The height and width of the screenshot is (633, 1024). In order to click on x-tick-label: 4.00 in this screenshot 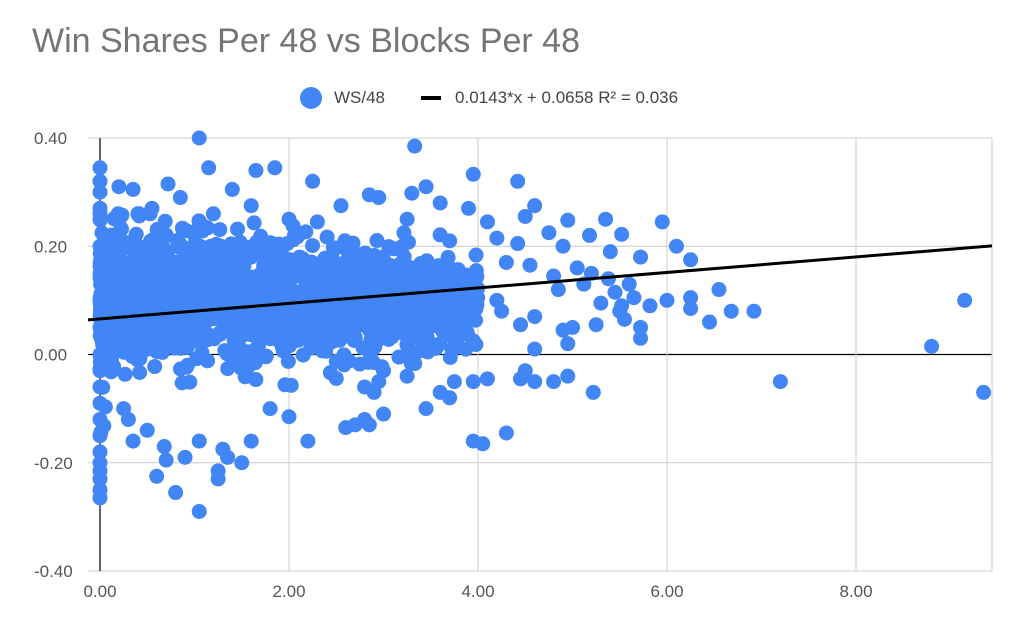, I will do `click(477, 591)`.